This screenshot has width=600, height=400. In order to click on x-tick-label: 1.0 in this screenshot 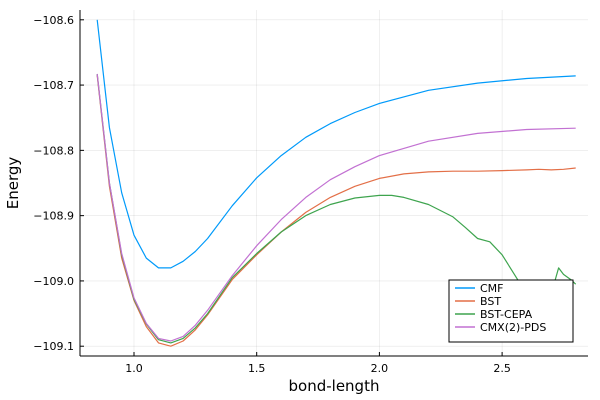, I will do `click(134, 368)`.